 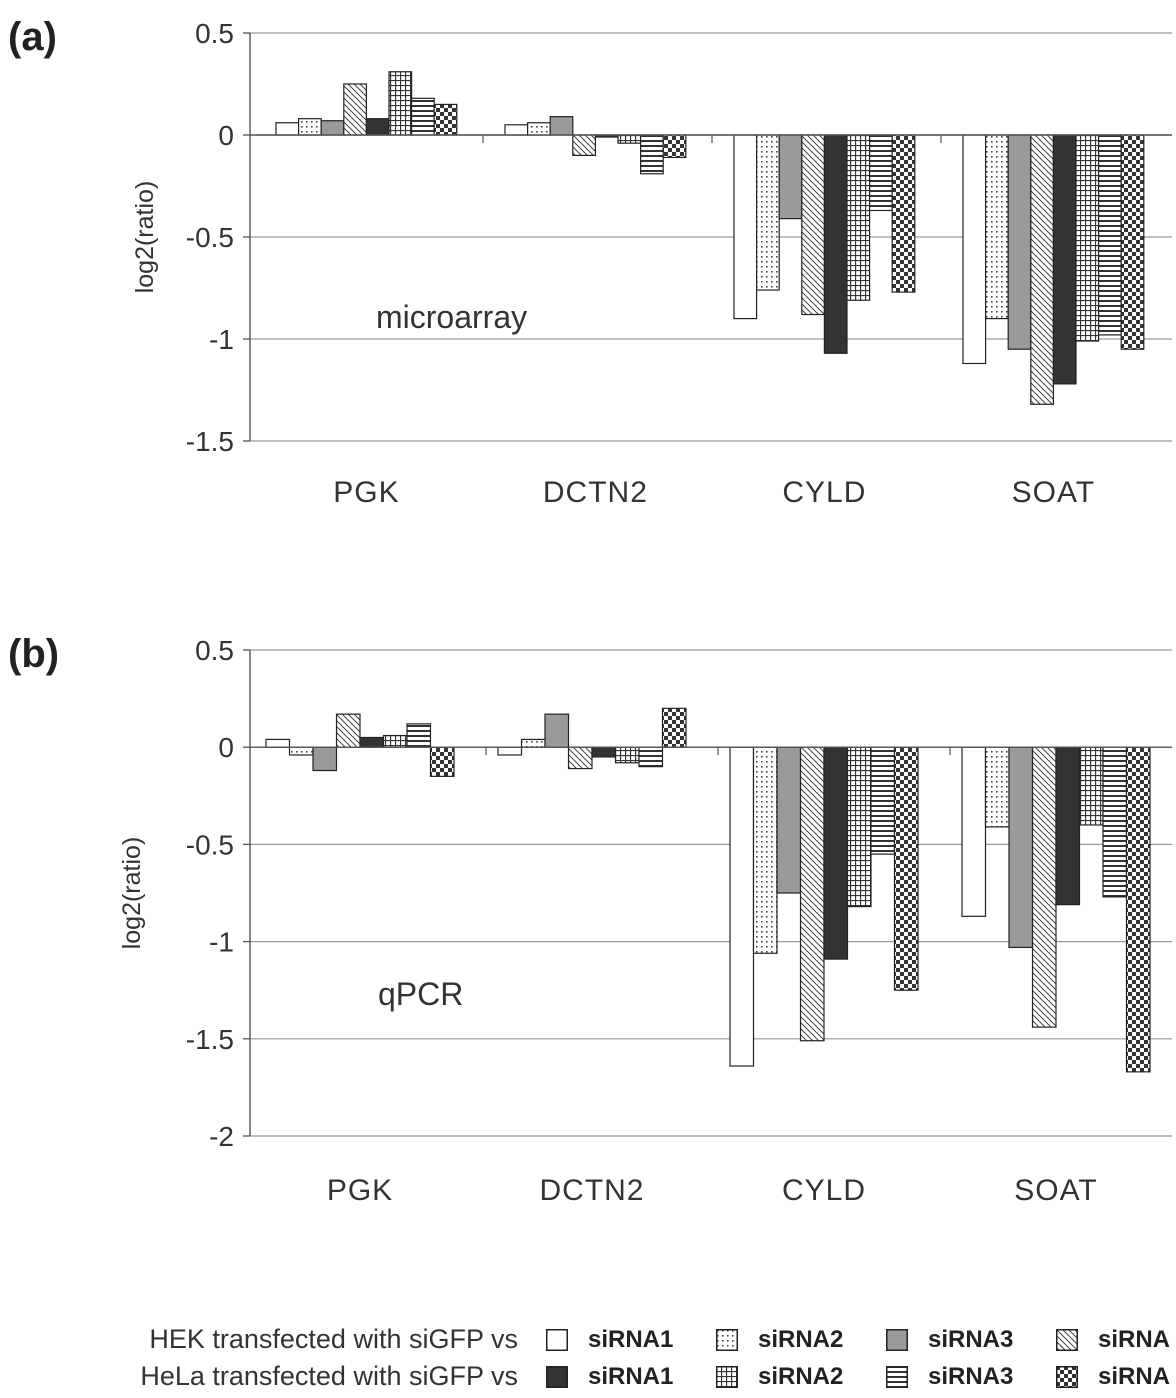 What do you see at coordinates (221, 1136) in the screenshot?
I see `y-tick-label: -2` at bounding box center [221, 1136].